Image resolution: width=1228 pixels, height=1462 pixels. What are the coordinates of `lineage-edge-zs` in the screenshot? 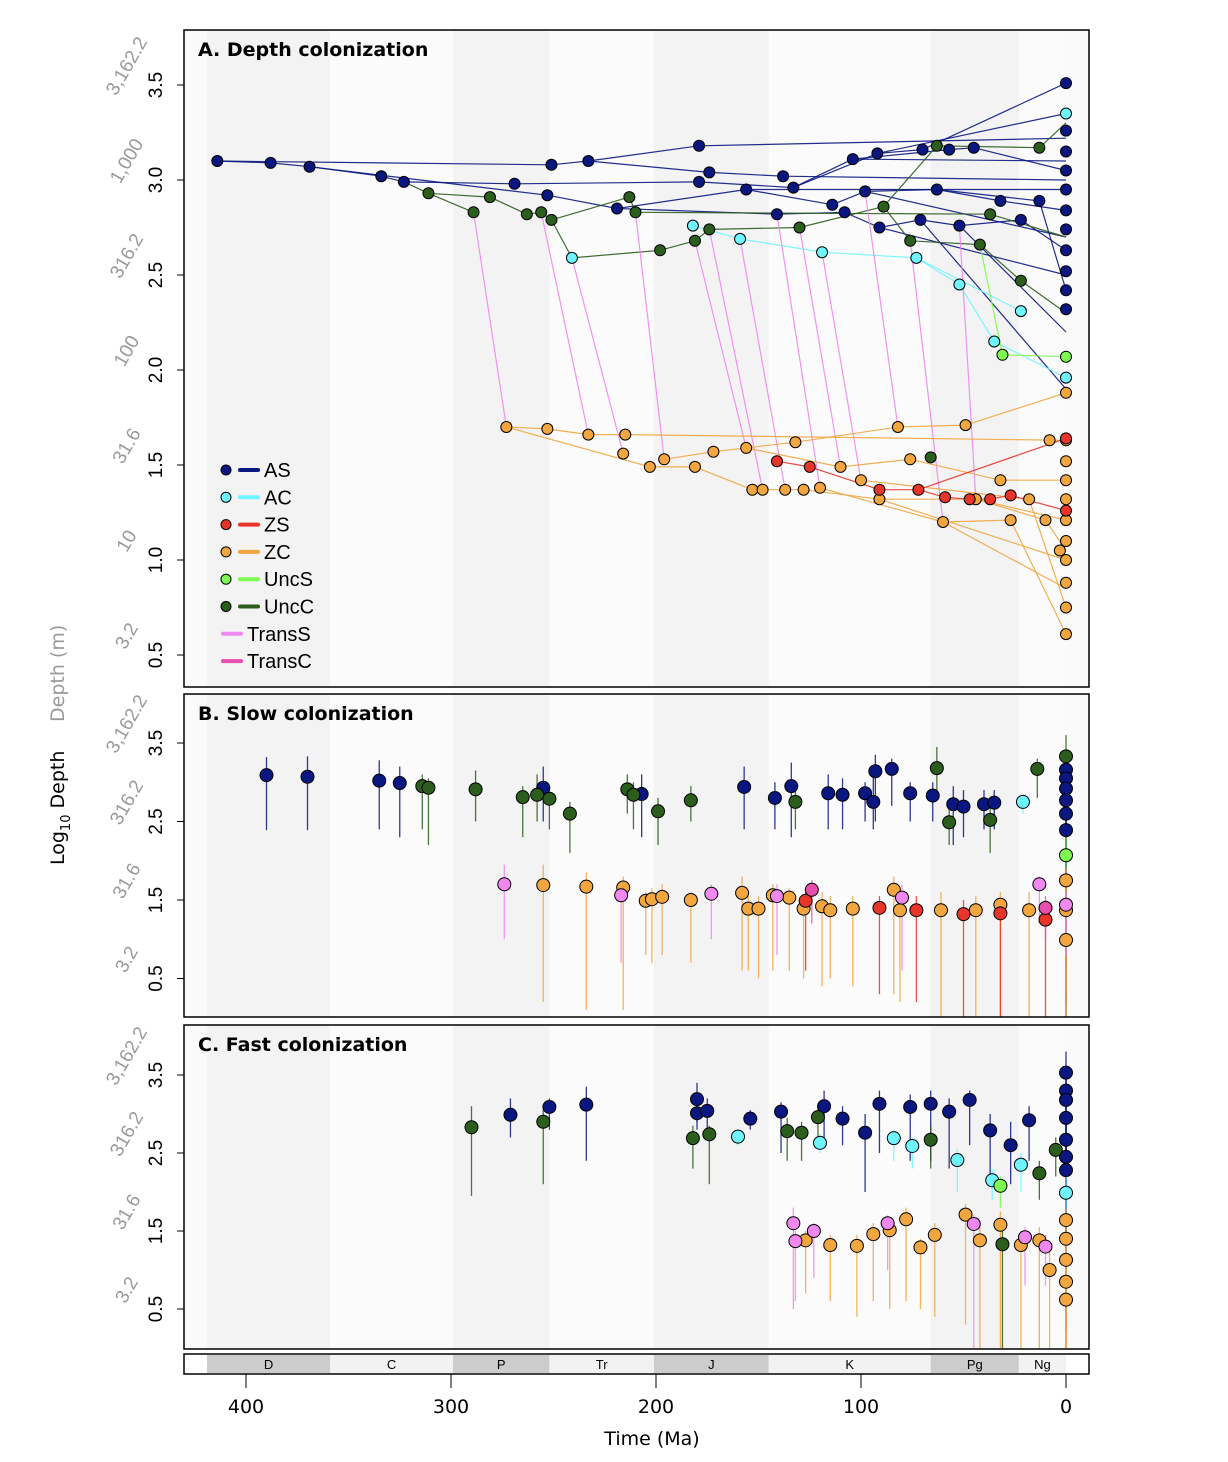 It's located at (844, 478).